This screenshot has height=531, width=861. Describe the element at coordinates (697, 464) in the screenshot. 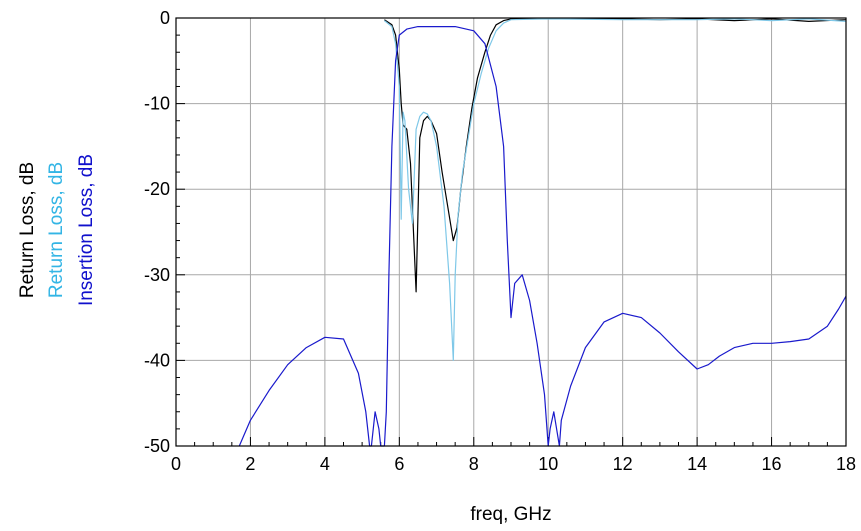

I see `x-tick-label: 14` at that location.